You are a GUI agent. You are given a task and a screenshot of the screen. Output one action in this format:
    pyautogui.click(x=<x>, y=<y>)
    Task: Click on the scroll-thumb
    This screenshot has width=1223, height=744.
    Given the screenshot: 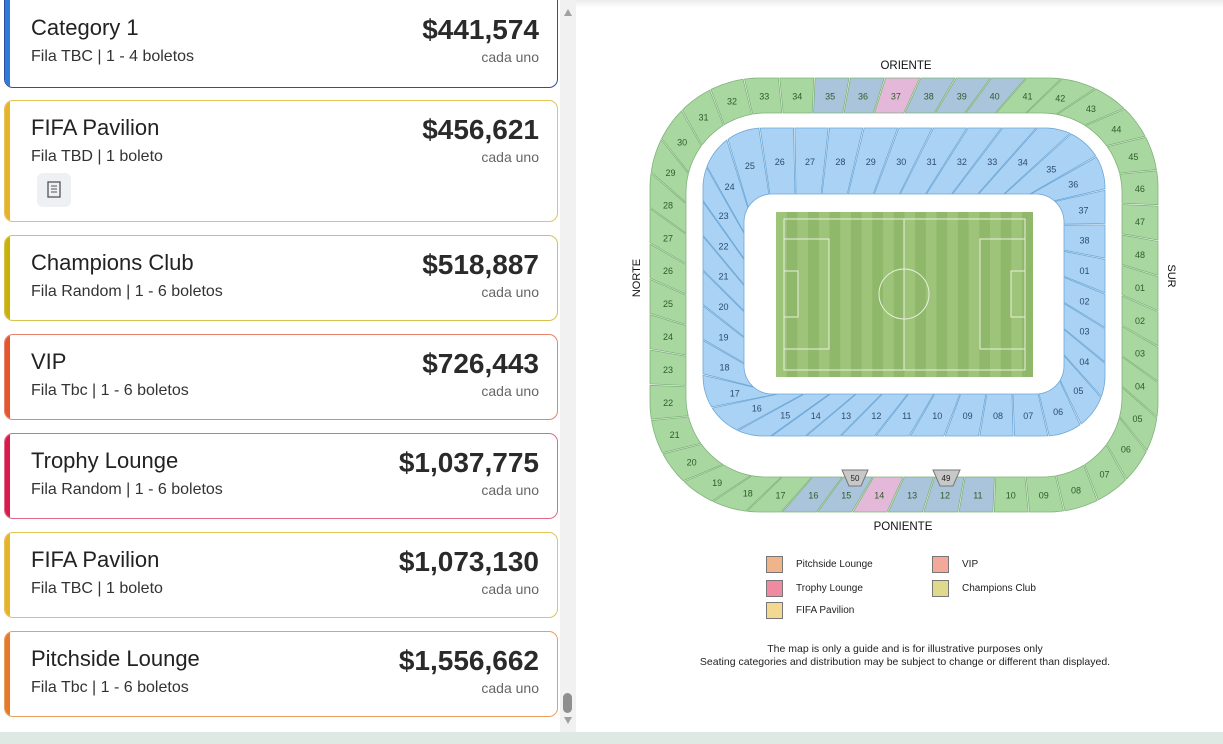 What is the action you would take?
    pyautogui.click(x=567, y=703)
    